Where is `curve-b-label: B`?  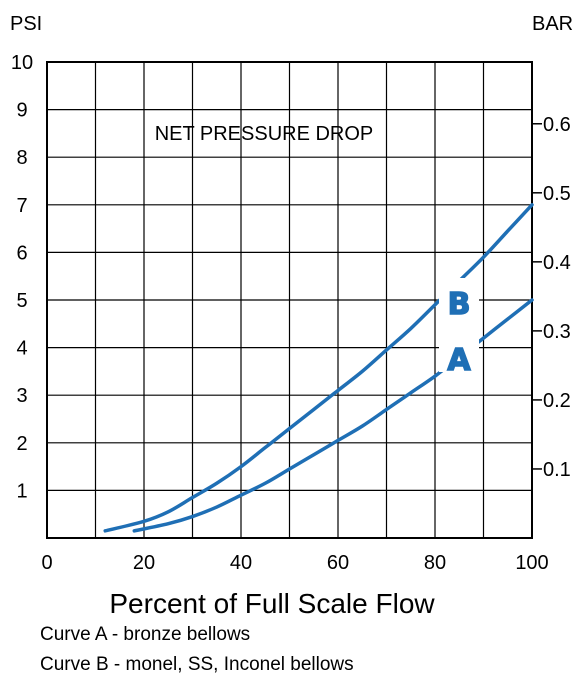
curve-b-label: B is located at coordinates (459, 304).